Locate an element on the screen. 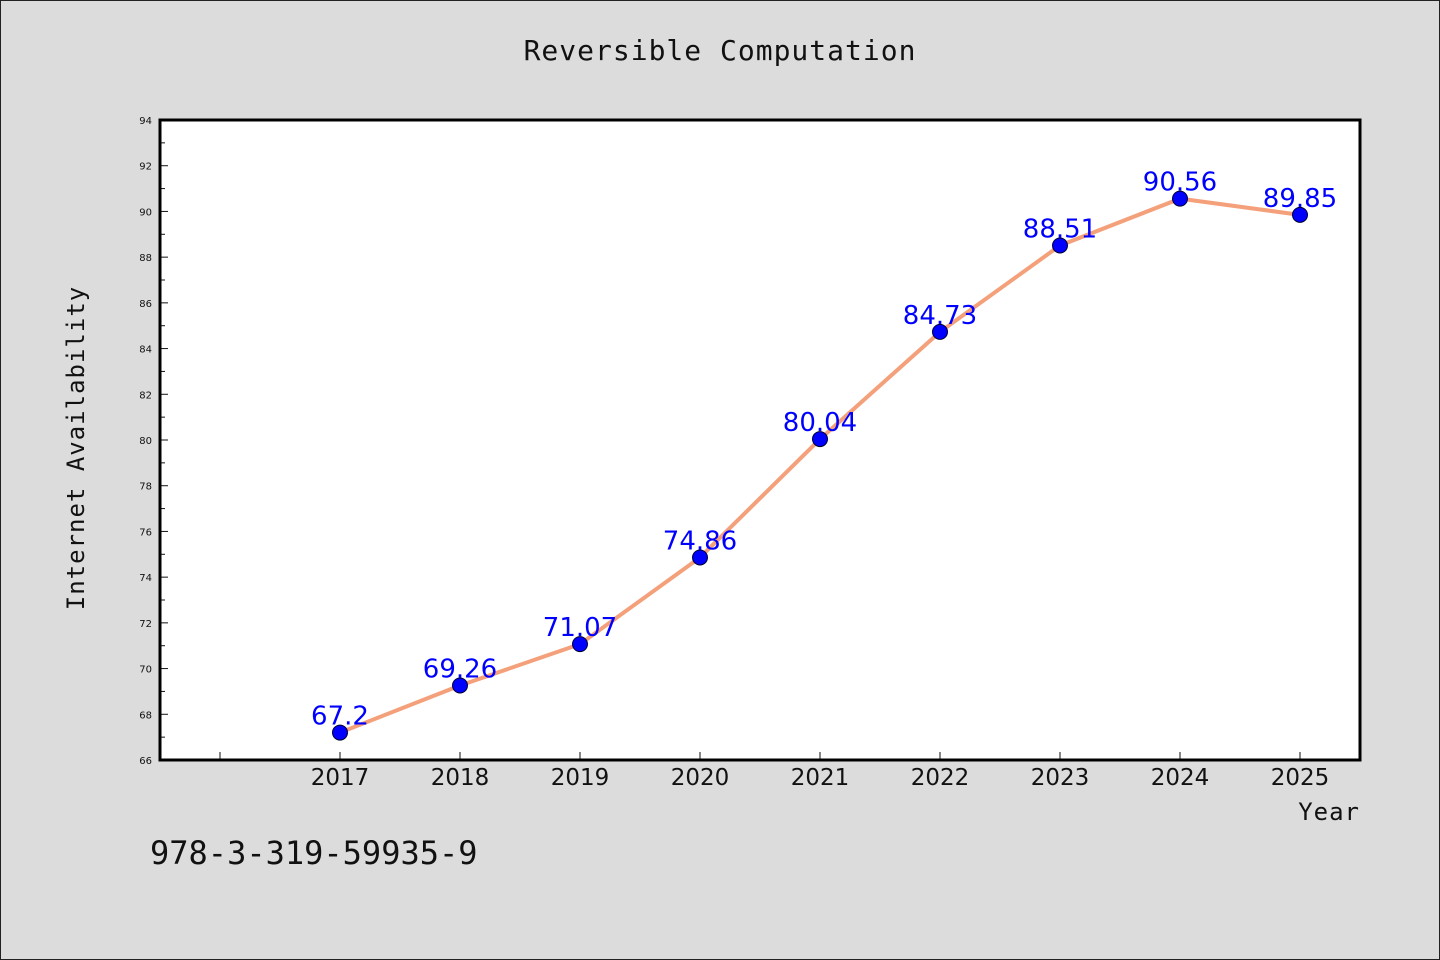 The image size is (1440, 960). data-label: 71.07 is located at coordinates (580, 628).